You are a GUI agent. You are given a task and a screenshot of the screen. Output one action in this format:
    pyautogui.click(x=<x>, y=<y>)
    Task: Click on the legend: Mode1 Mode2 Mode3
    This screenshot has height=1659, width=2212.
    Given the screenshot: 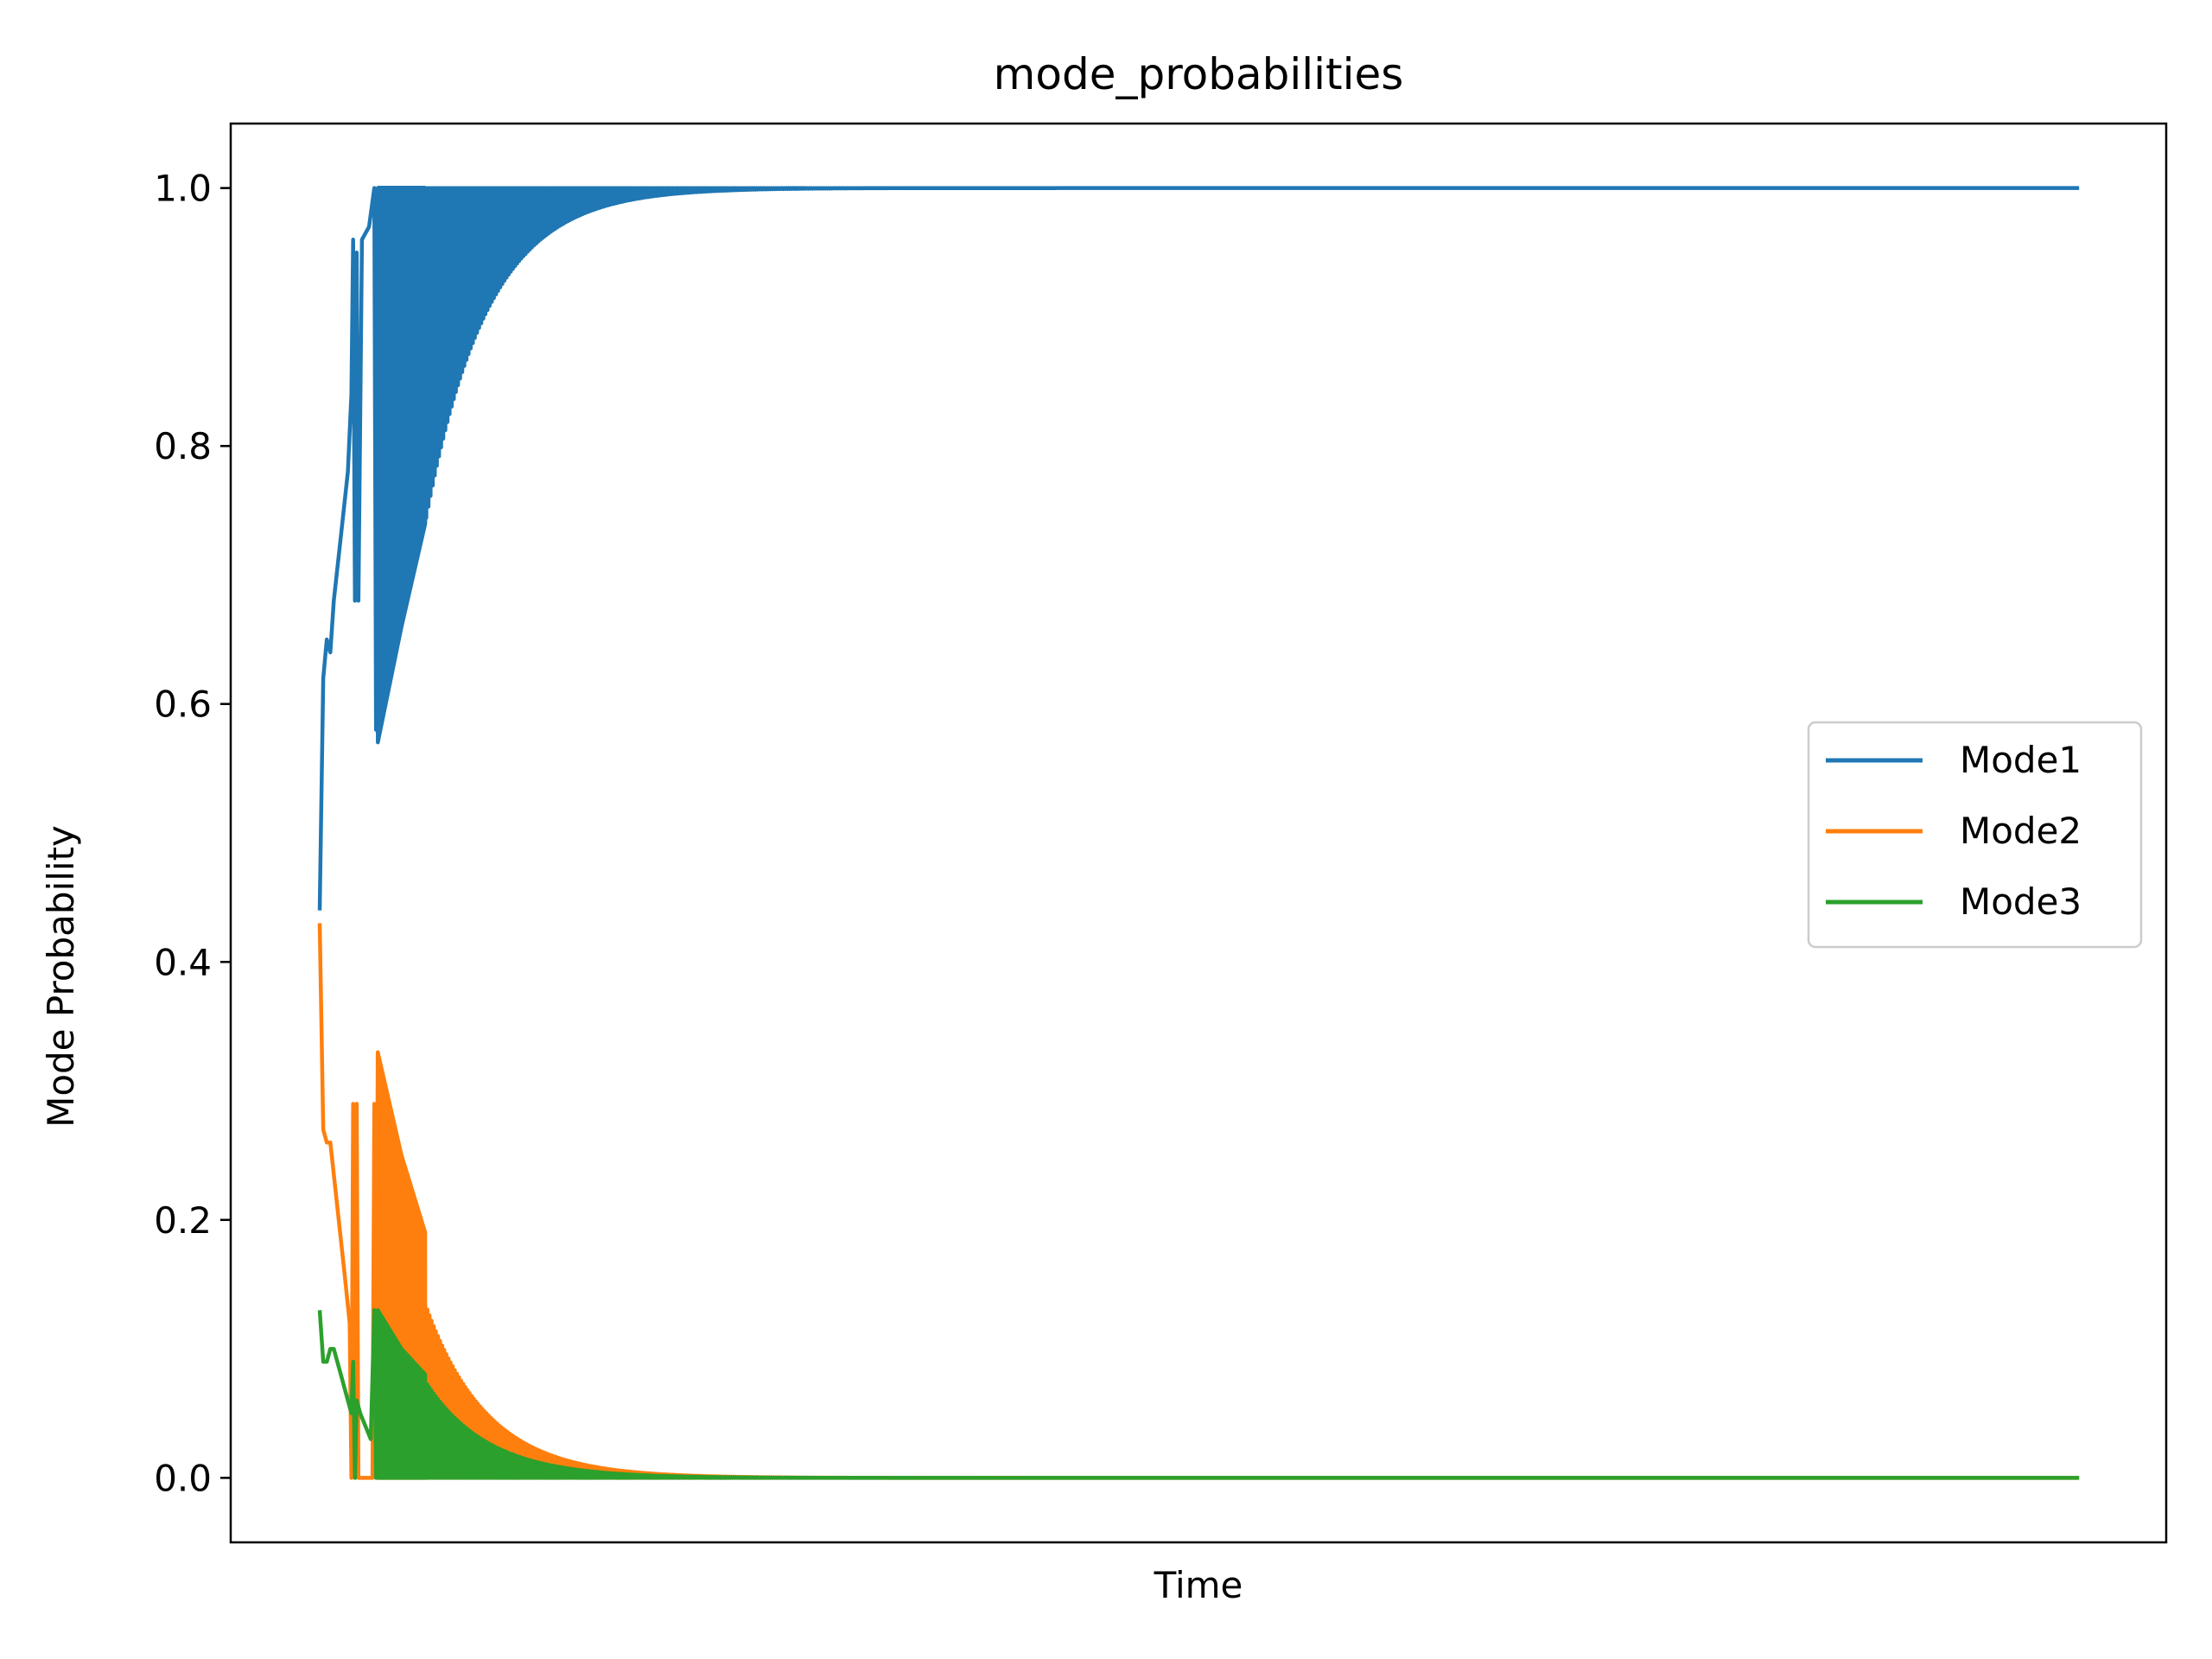 What is the action you would take?
    pyautogui.click(x=1975, y=835)
    